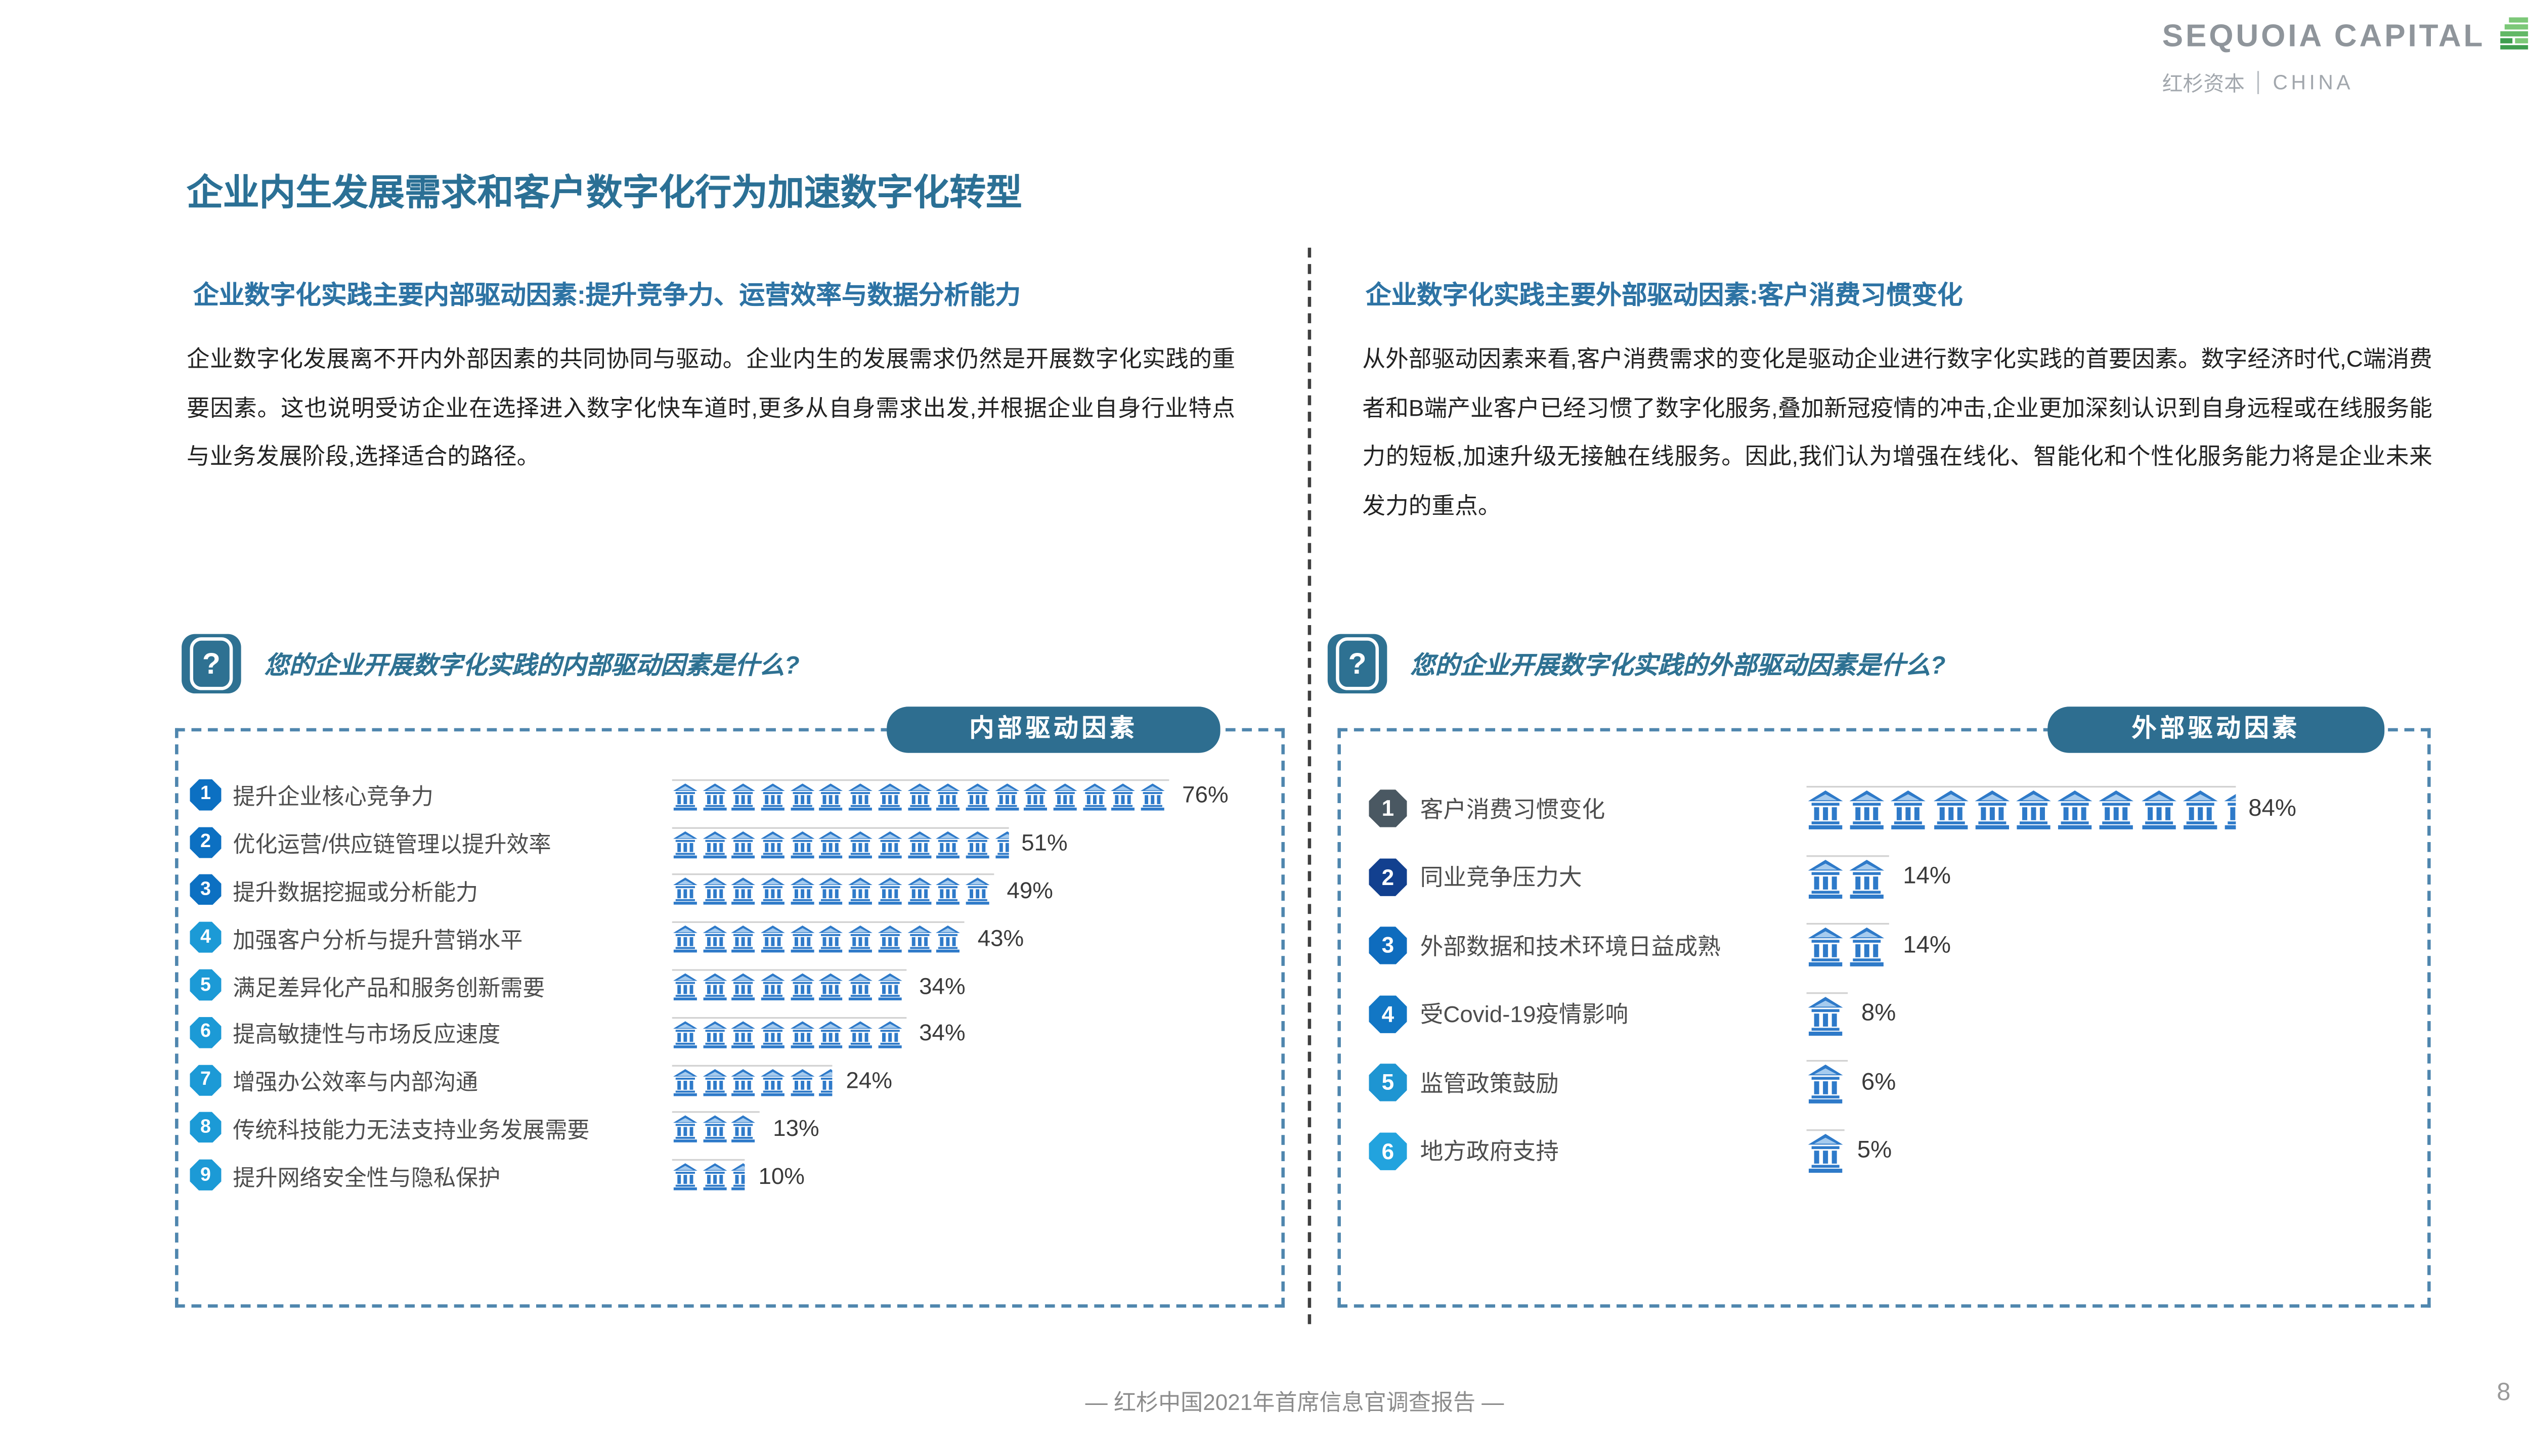 The height and width of the screenshot is (1456, 2529). Describe the element at coordinates (2259, 82) in the screenshot. I see `logo-divider` at that location.